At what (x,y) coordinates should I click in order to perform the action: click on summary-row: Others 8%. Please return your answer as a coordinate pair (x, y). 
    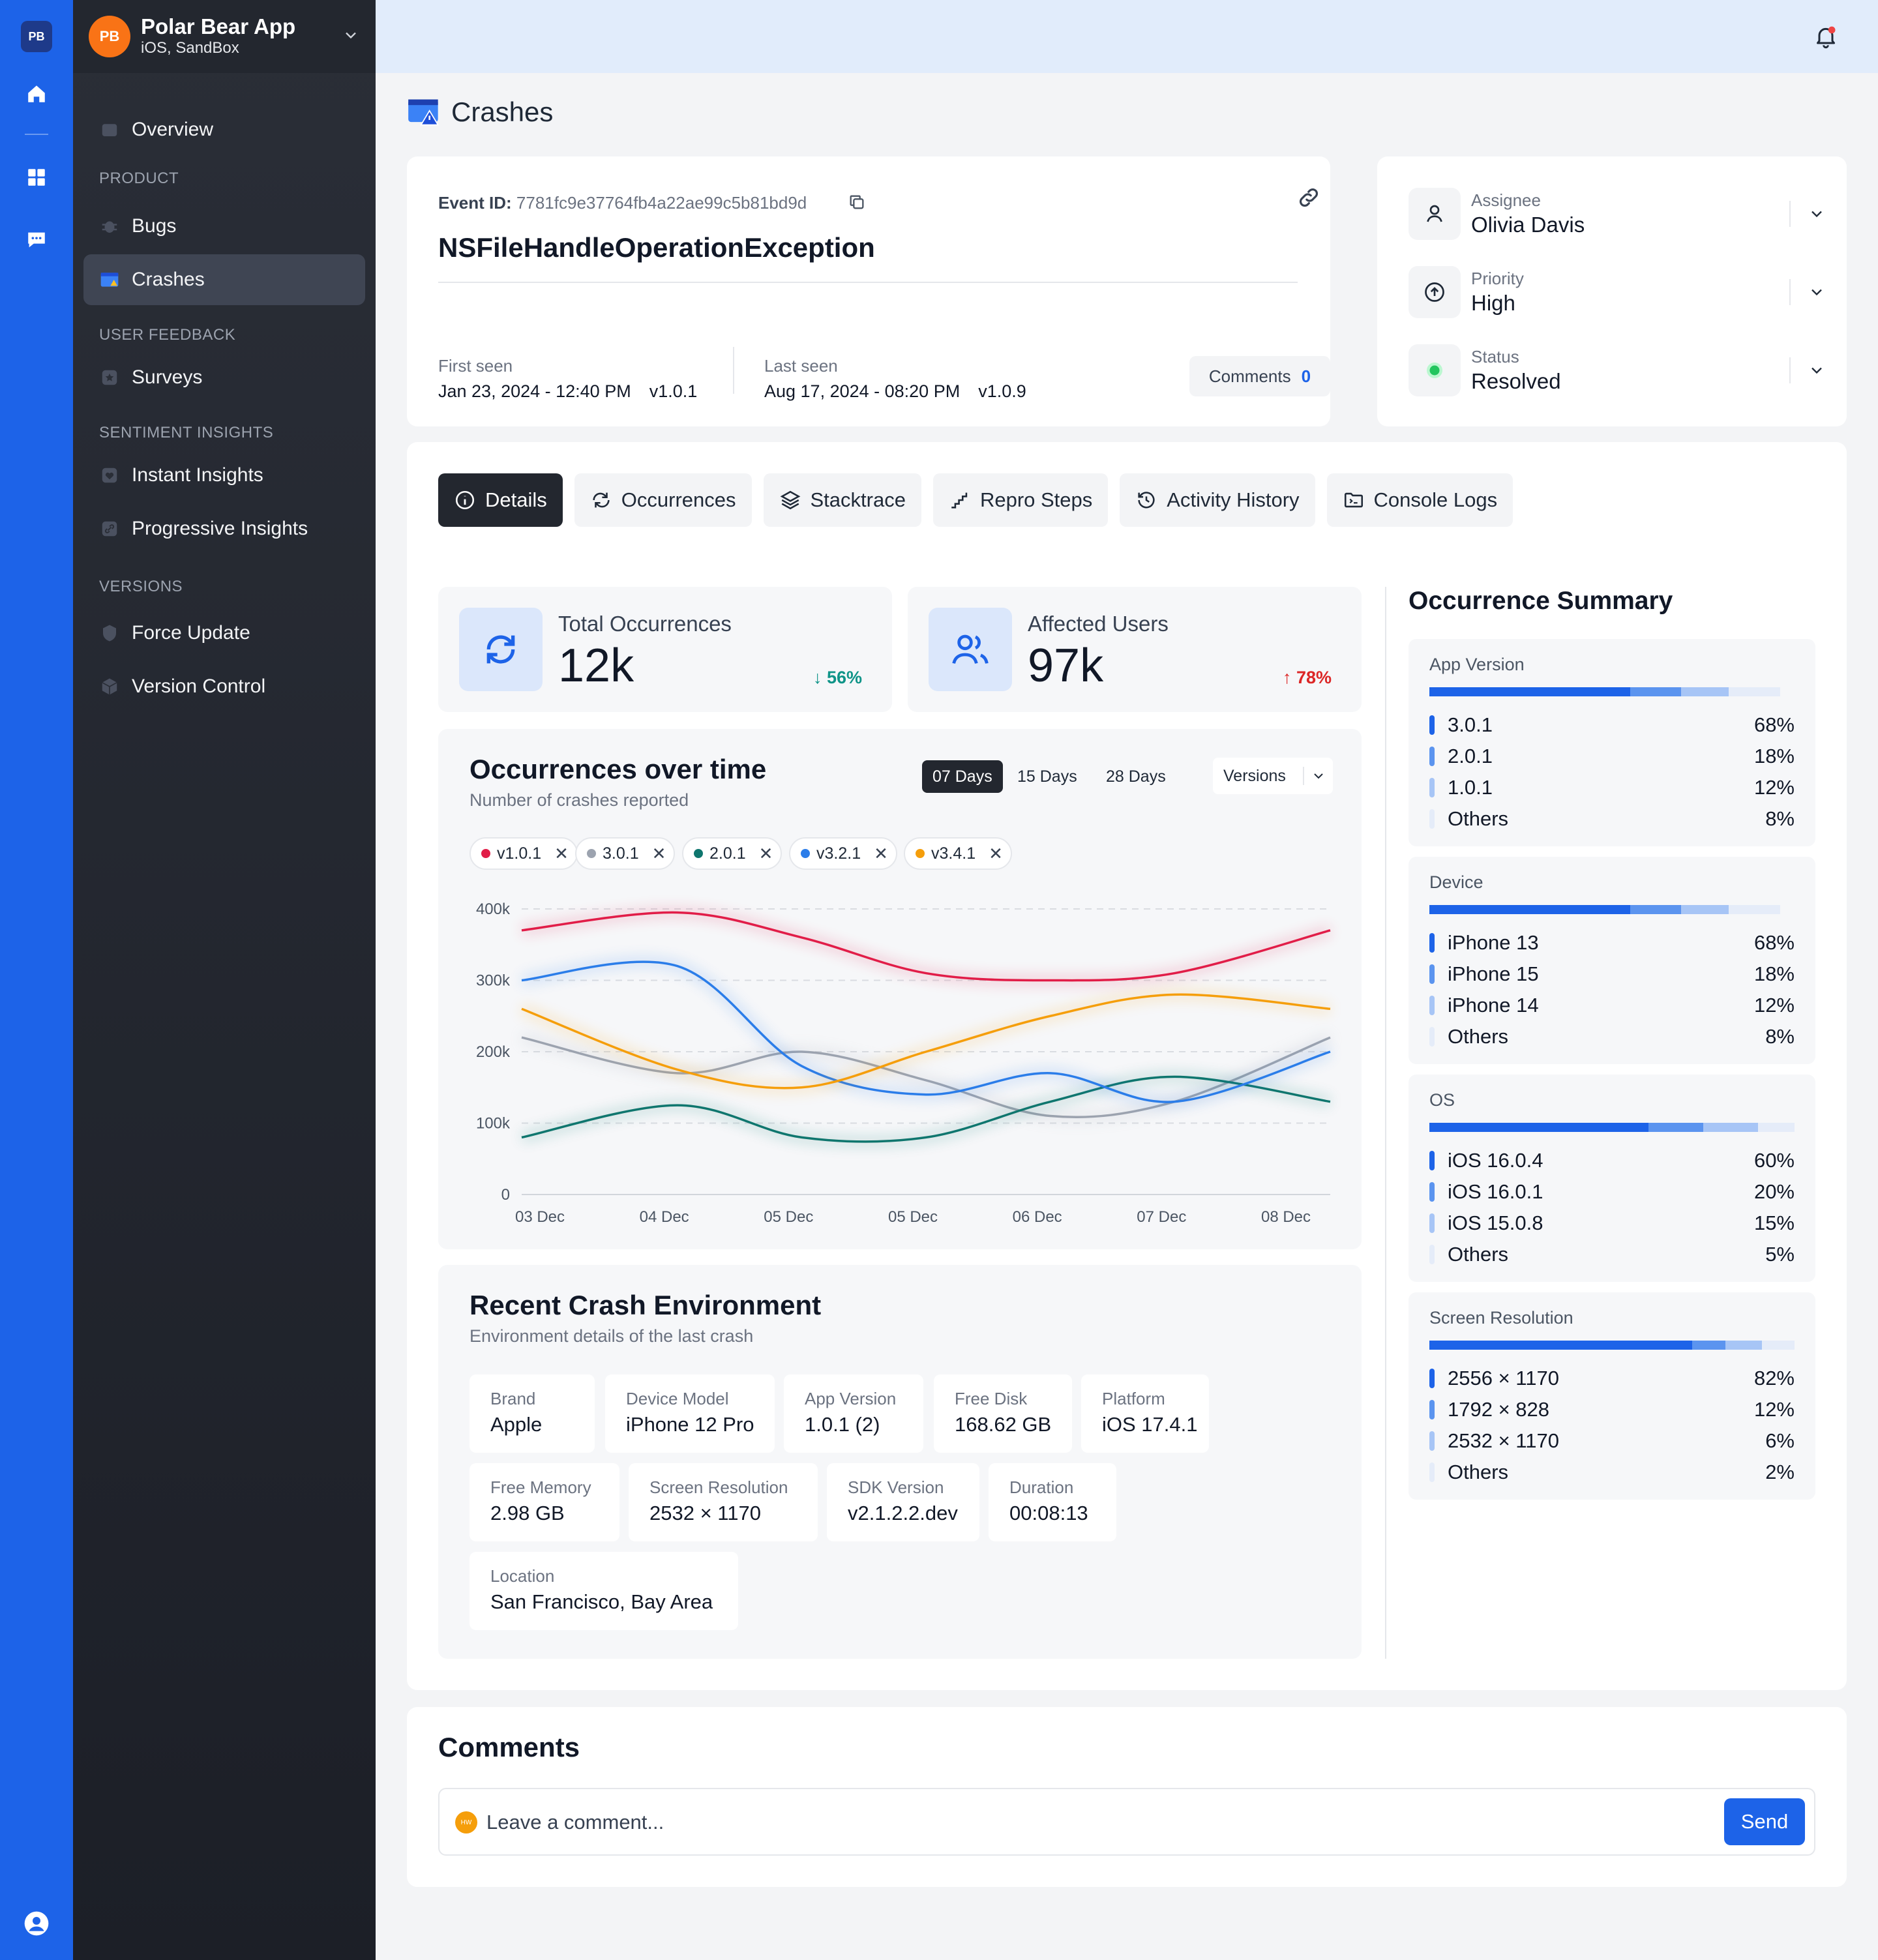
    Looking at the image, I should click on (1612, 819).